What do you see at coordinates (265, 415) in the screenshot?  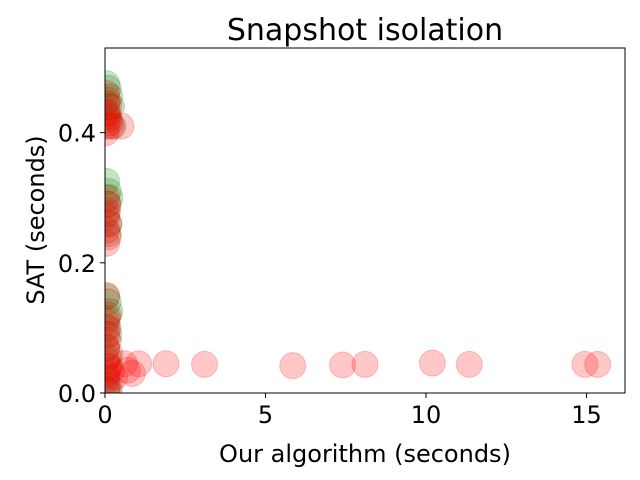 I see `x-tick-label: 5` at bounding box center [265, 415].